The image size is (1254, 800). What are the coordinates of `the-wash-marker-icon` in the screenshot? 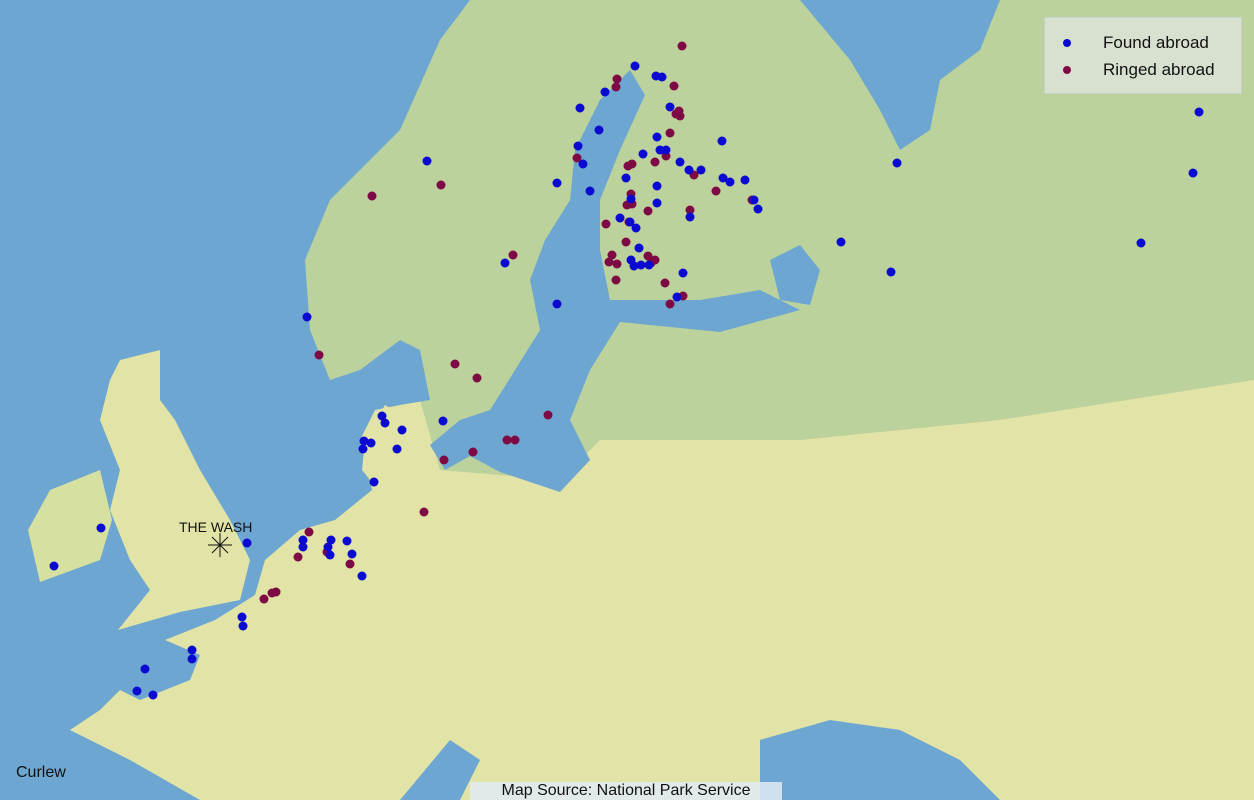 It's located at (220, 545).